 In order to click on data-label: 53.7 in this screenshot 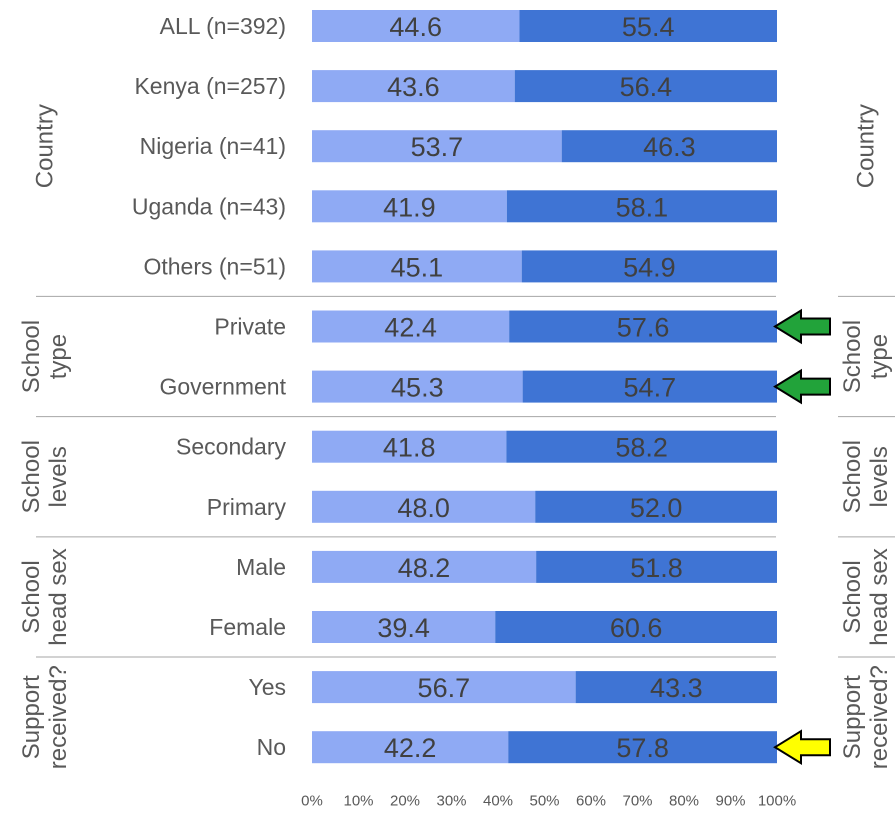, I will do `click(437, 147)`.